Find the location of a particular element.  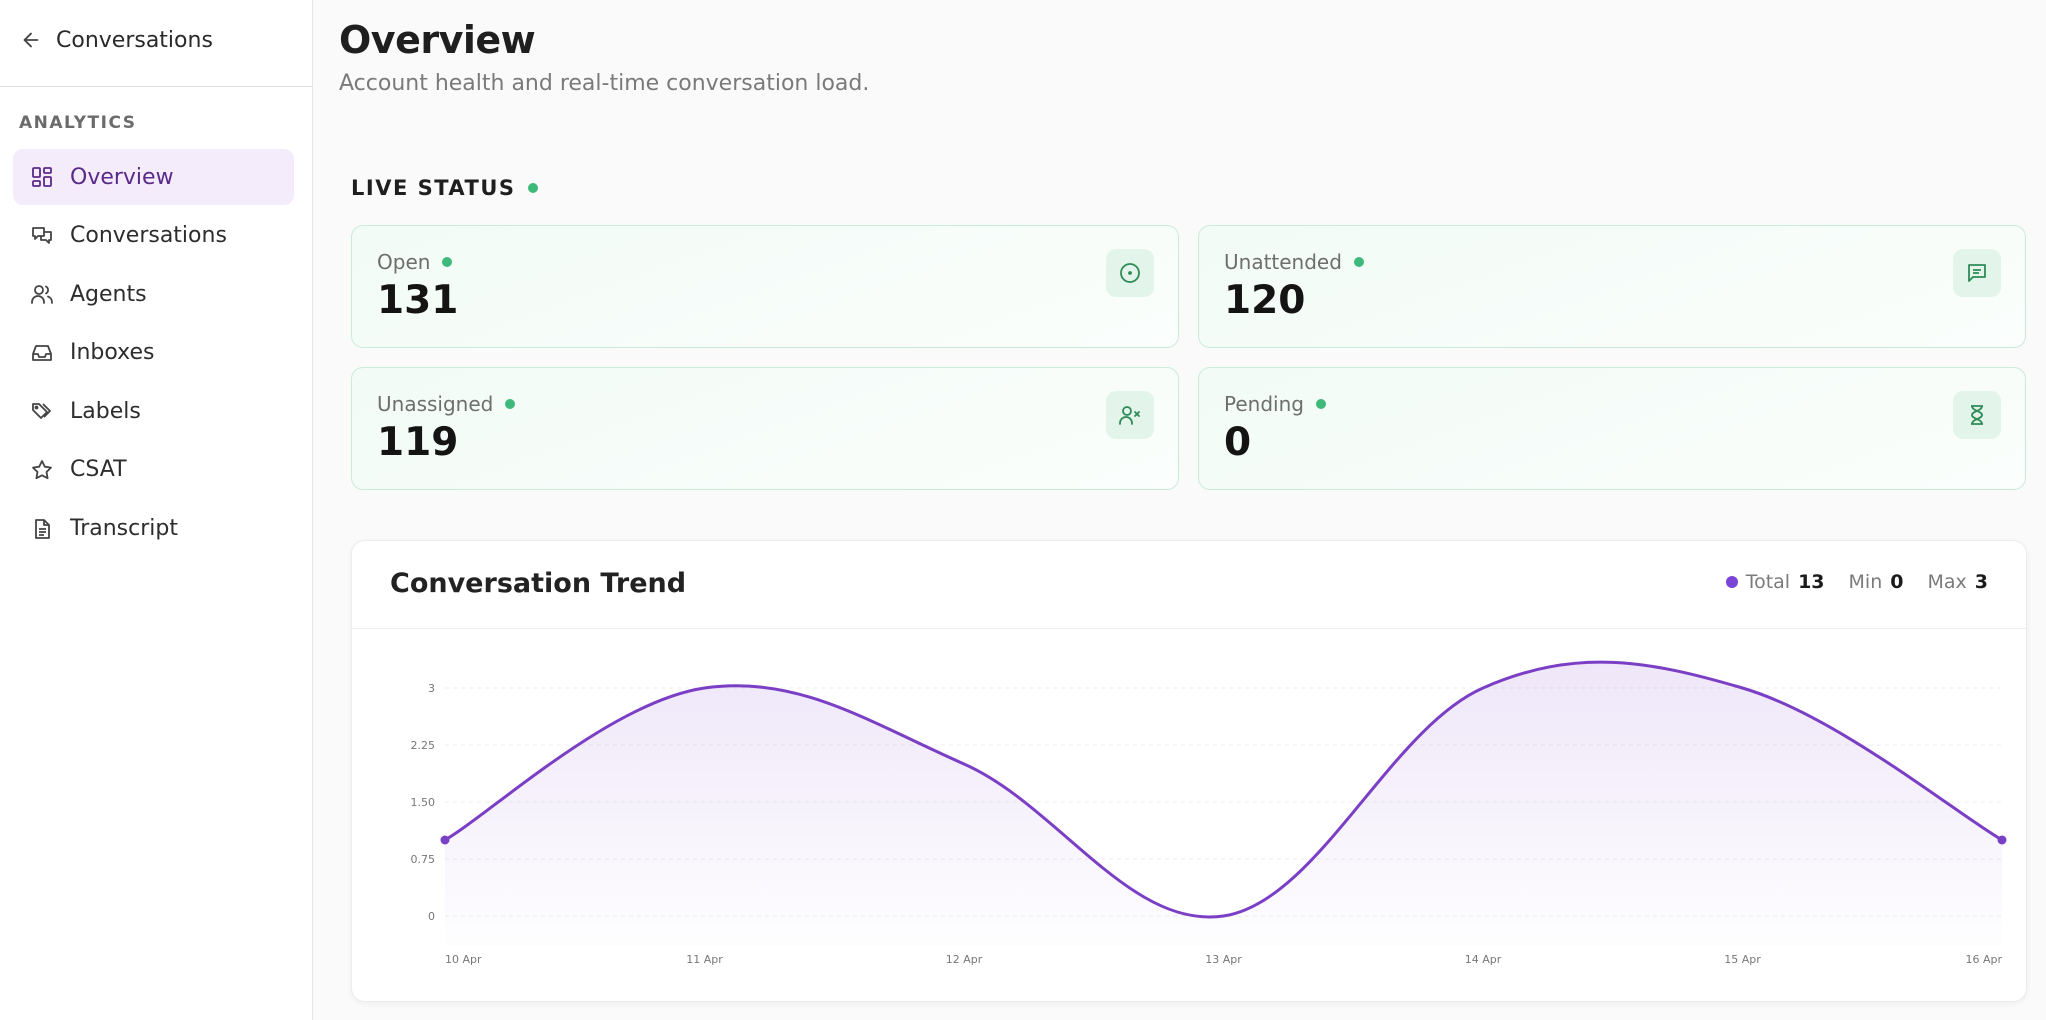

live-indicator-dot is located at coordinates (532, 188).